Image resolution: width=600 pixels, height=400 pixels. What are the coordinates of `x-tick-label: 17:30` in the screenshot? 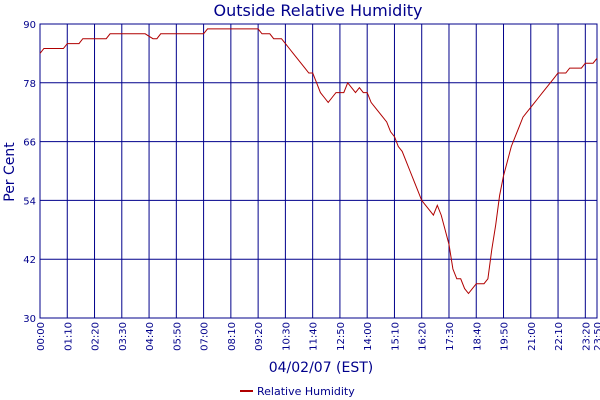 It's located at (450, 336).